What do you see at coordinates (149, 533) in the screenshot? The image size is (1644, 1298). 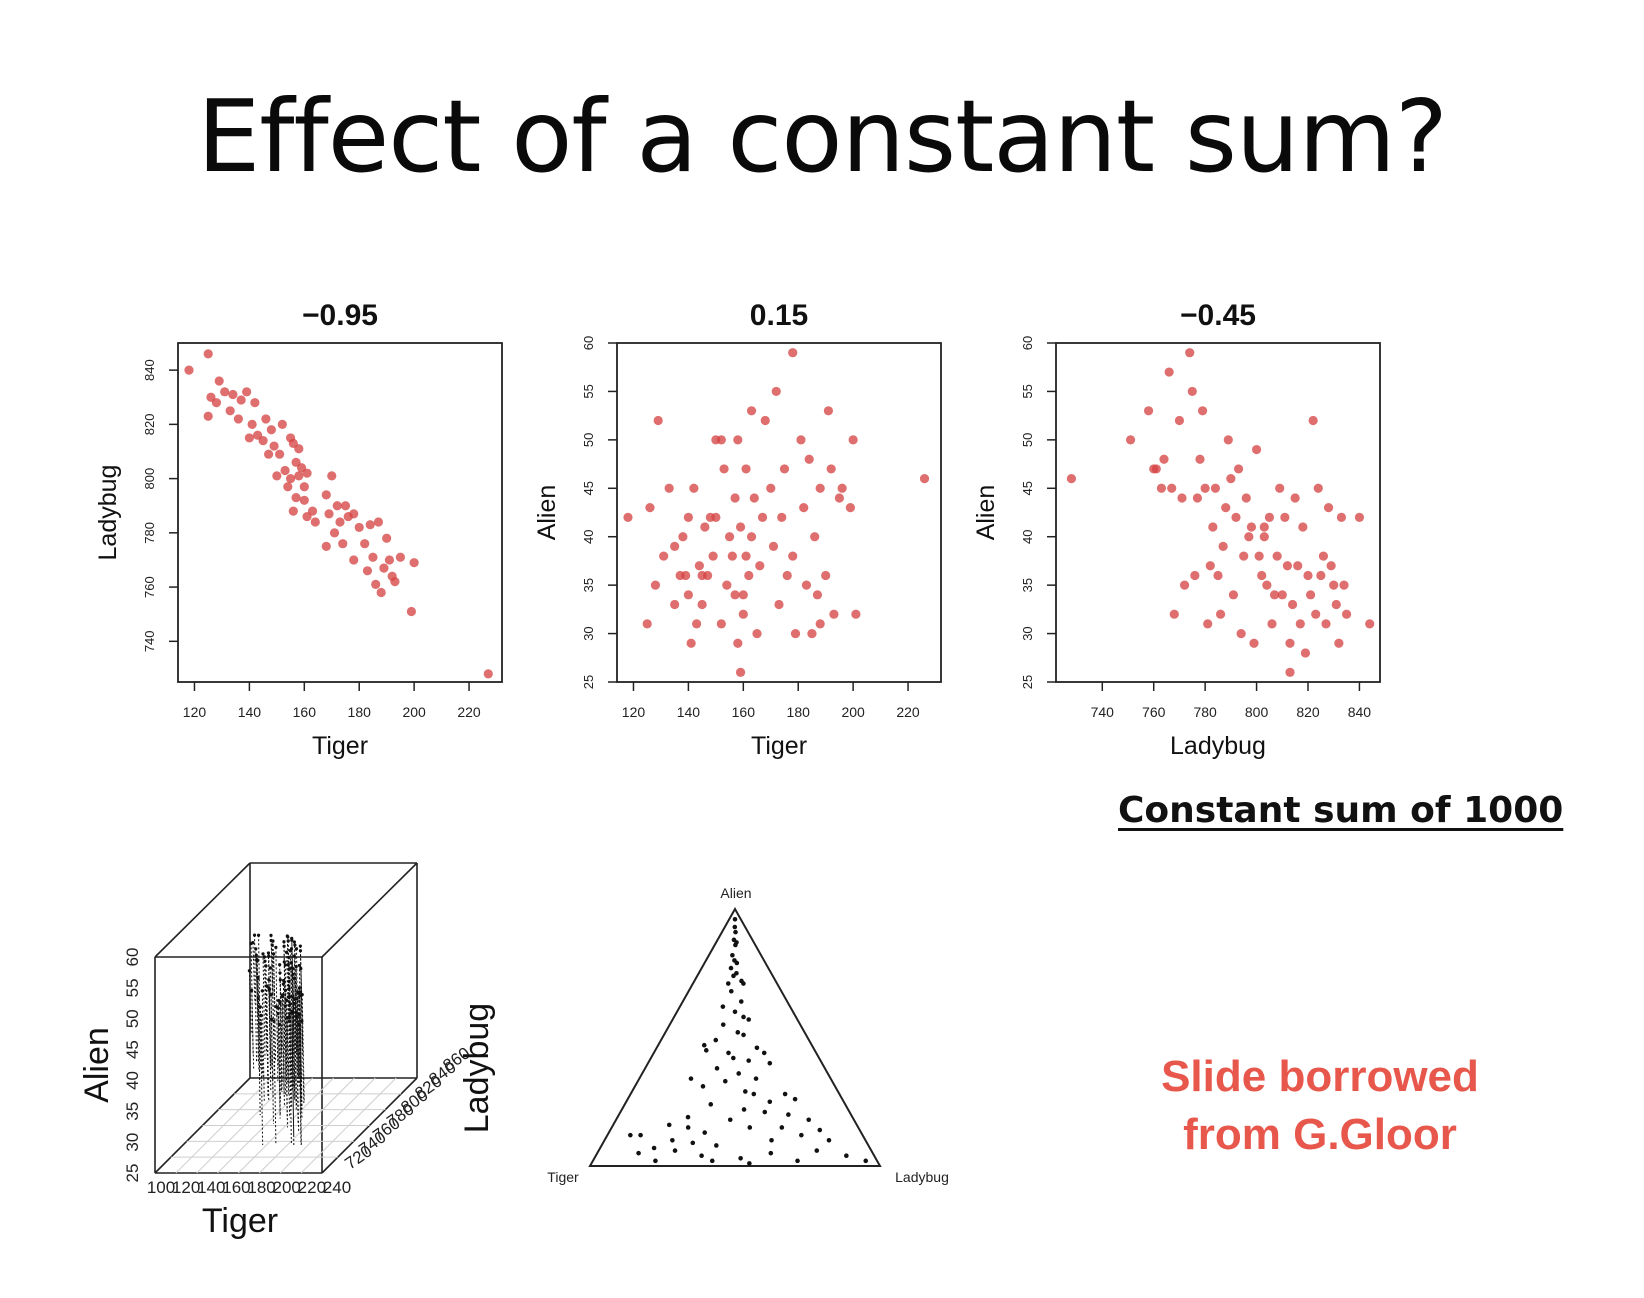 I see `y-tick-label: 780` at bounding box center [149, 533].